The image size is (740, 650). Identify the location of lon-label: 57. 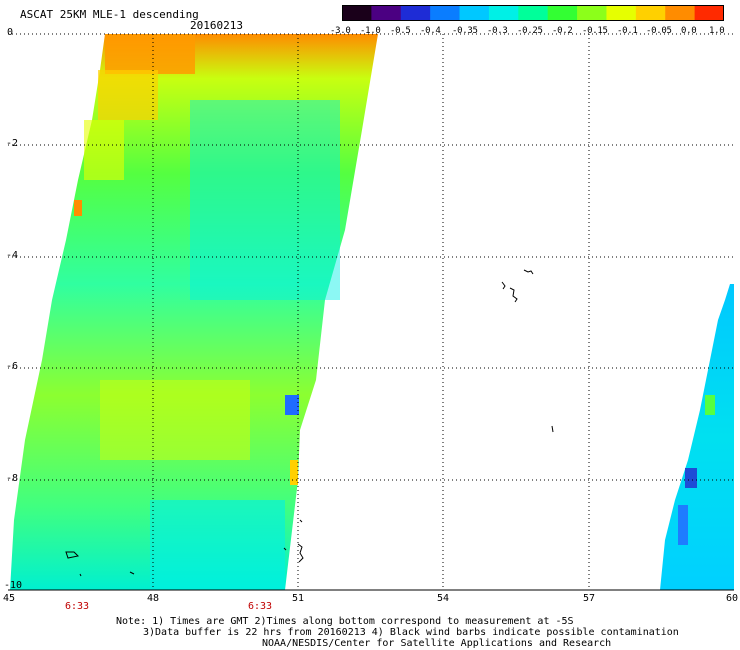
(589, 598).